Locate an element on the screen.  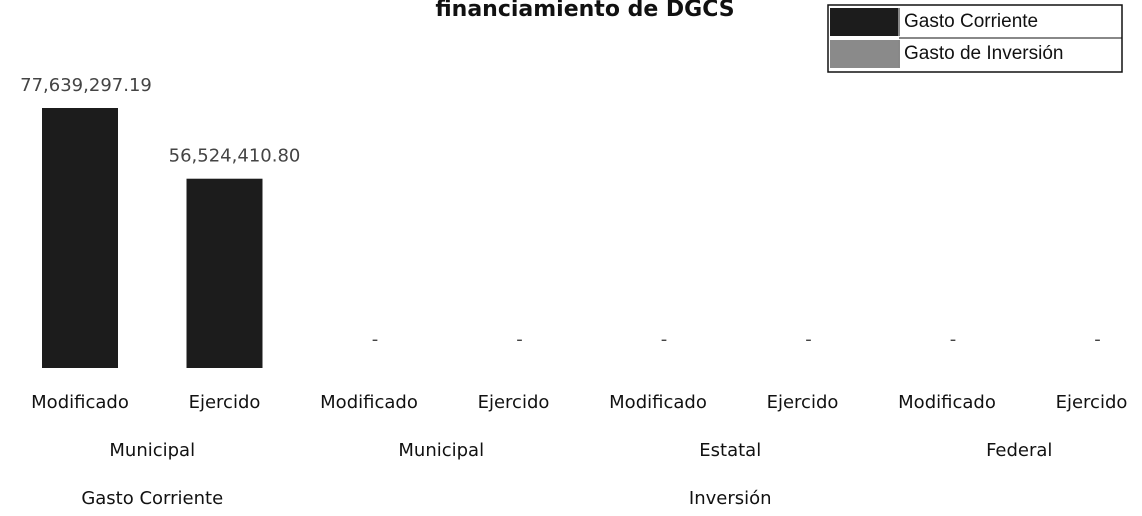
super-group-label: Gasto Corriente is located at coordinates (152, 498).